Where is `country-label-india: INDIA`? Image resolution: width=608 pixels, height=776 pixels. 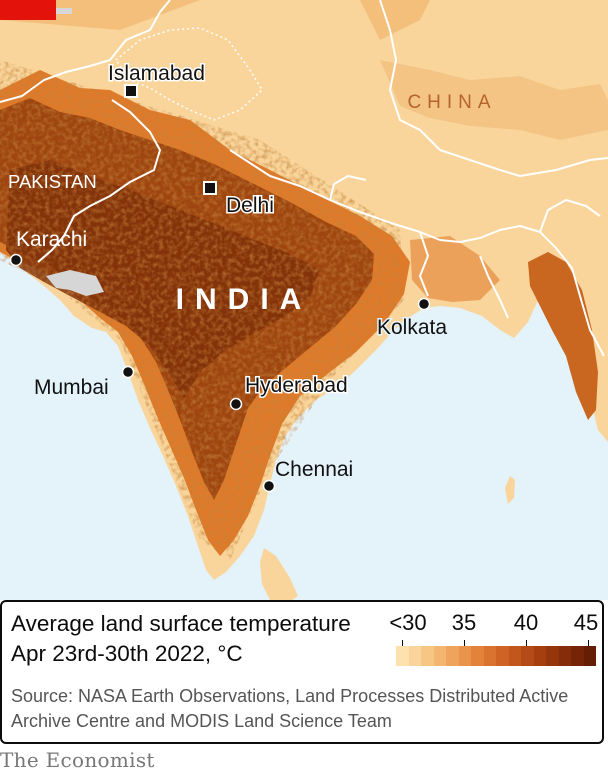 country-label-india: INDIA is located at coordinates (244, 299).